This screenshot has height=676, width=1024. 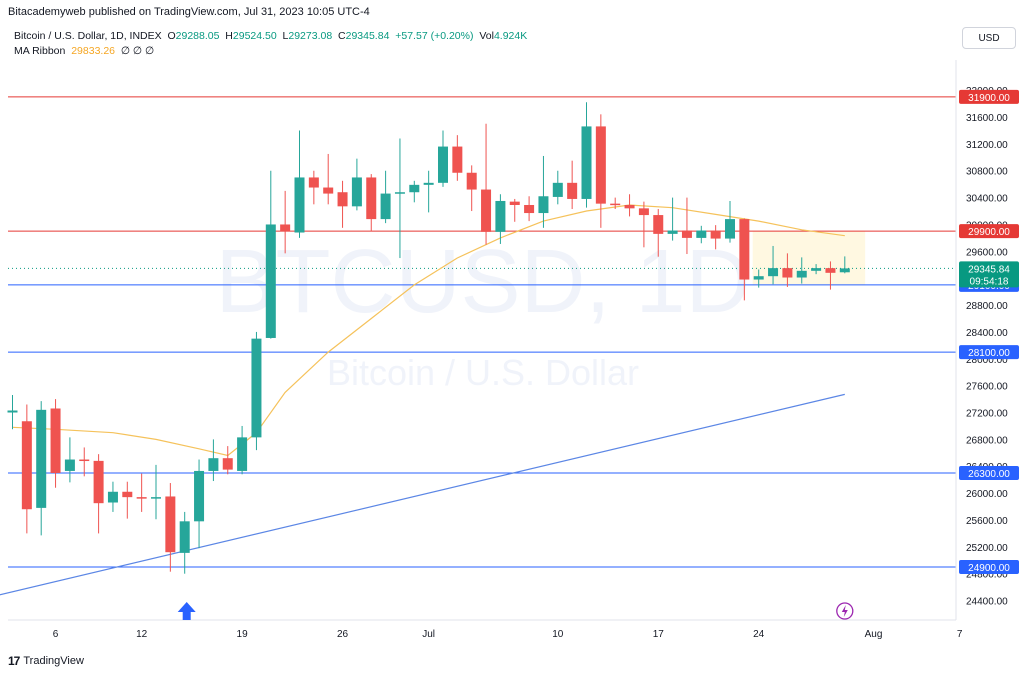 I want to click on y-tick-label: 28000.00, so click(x=987, y=360).